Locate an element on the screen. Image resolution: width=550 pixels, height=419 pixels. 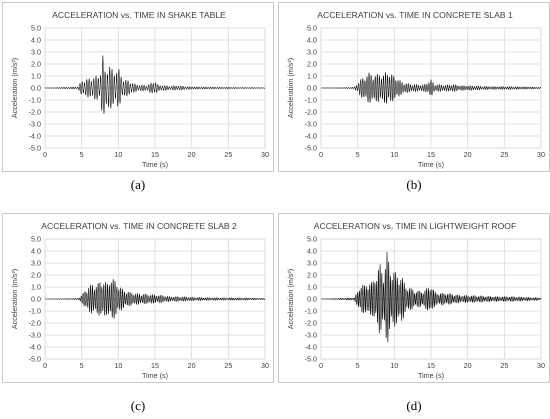
chart-title: ACCELERATION vs. TIME IN SHAKE TABLE is located at coordinates (139, 15).